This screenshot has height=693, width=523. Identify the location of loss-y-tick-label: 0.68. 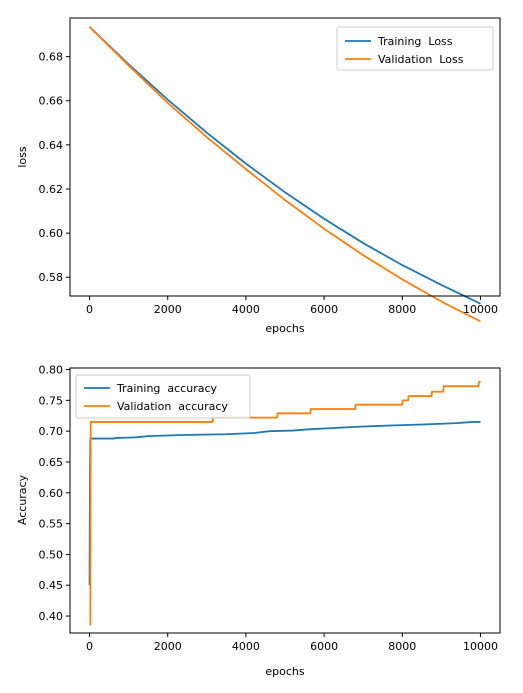
(51, 57).